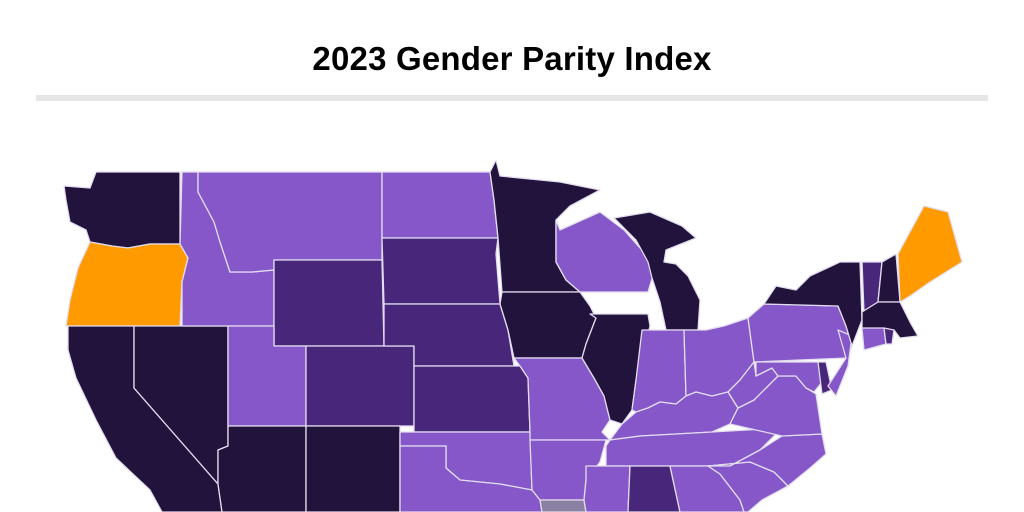  What do you see at coordinates (471, 478) in the screenshot?
I see `state-tx` at bounding box center [471, 478].